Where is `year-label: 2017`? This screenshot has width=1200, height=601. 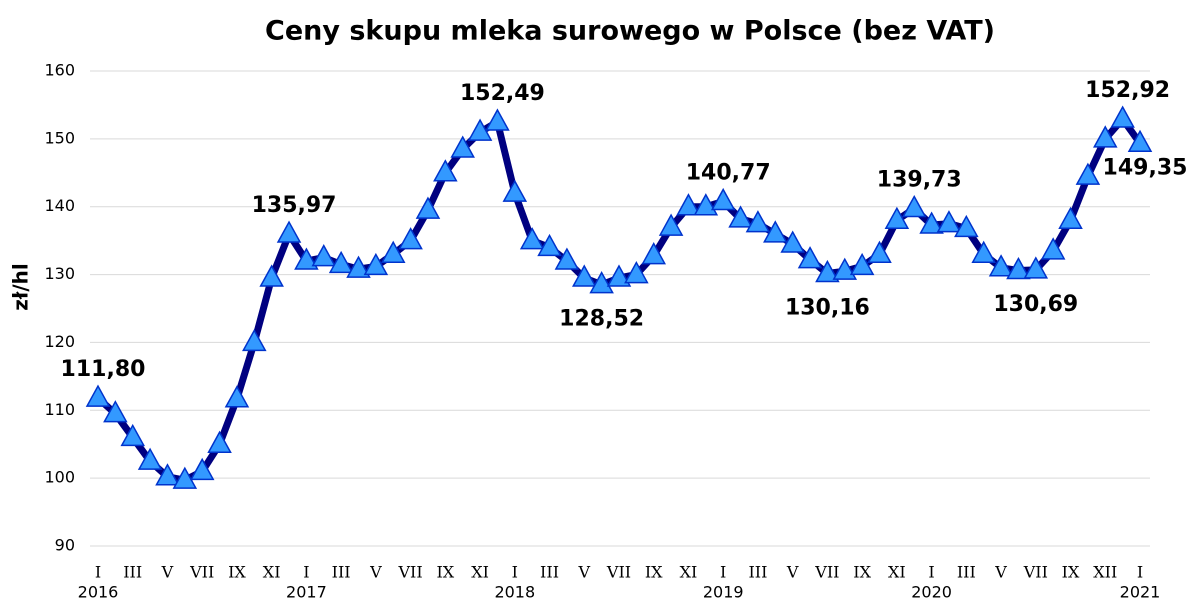
year-label: 2017 is located at coordinates (306, 592).